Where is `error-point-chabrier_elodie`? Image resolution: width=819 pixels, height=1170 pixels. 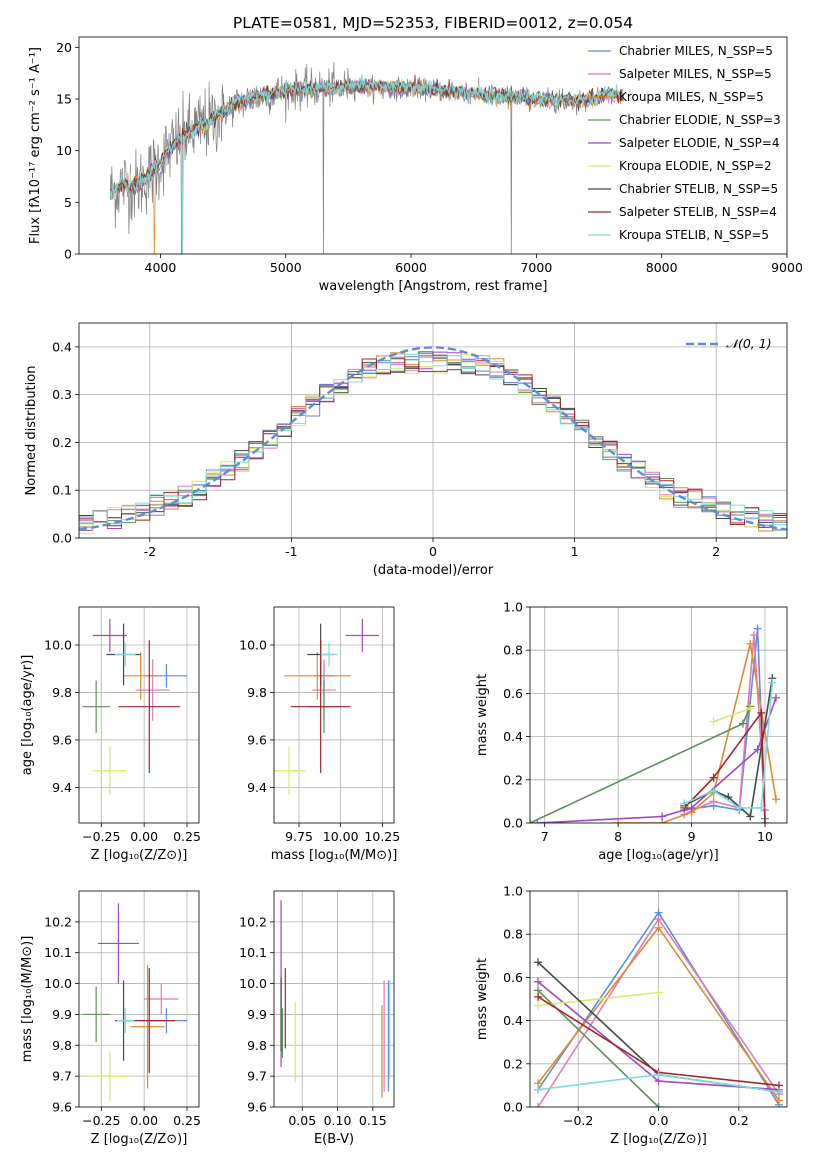 error-point-chabrier_elodie is located at coordinates (96, 706).